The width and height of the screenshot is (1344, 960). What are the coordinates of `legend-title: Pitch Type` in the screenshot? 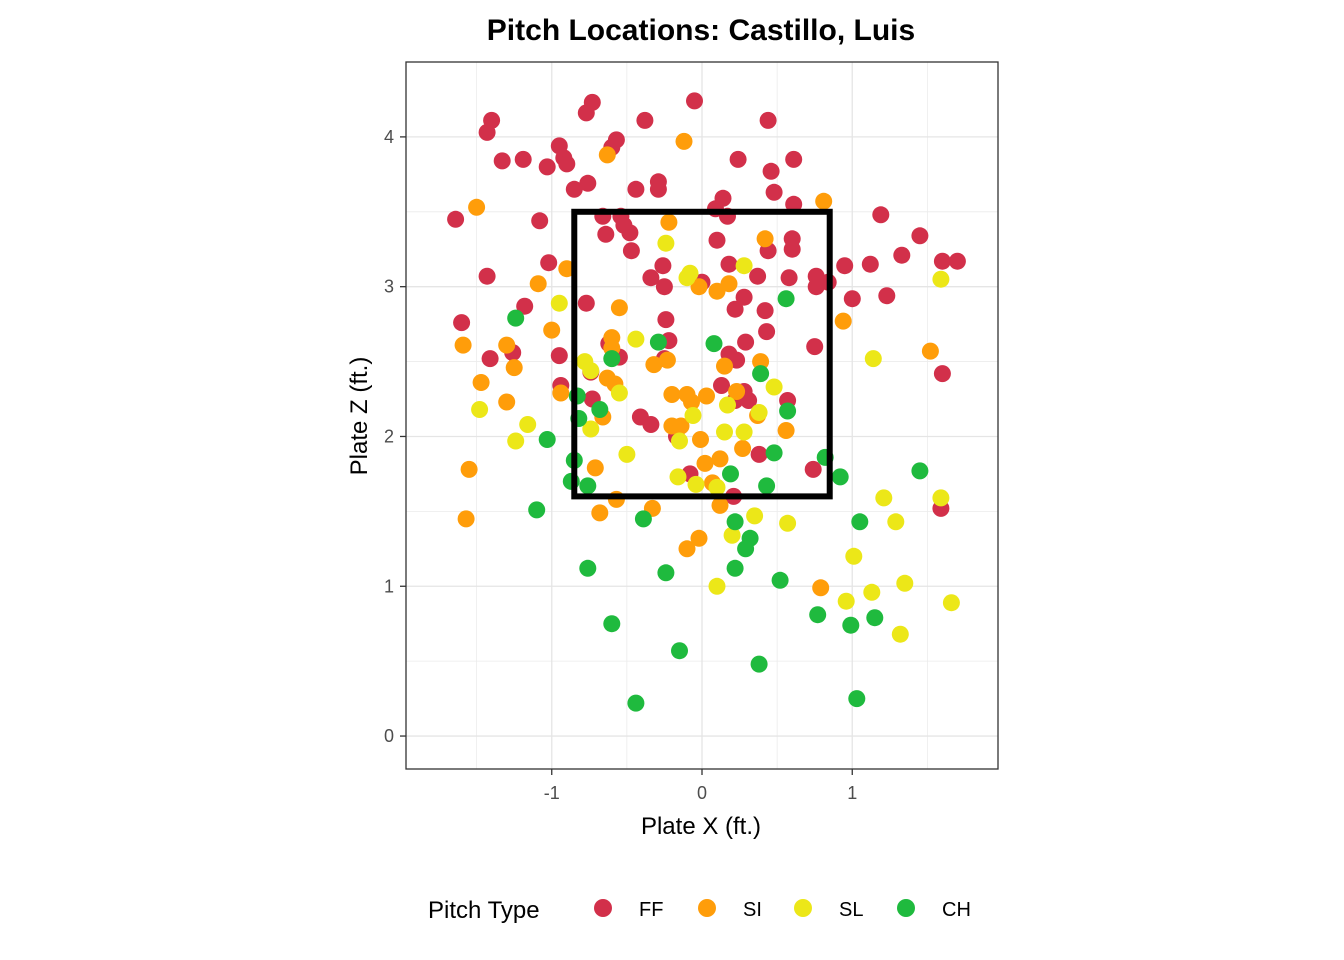 It's located at (484, 910).